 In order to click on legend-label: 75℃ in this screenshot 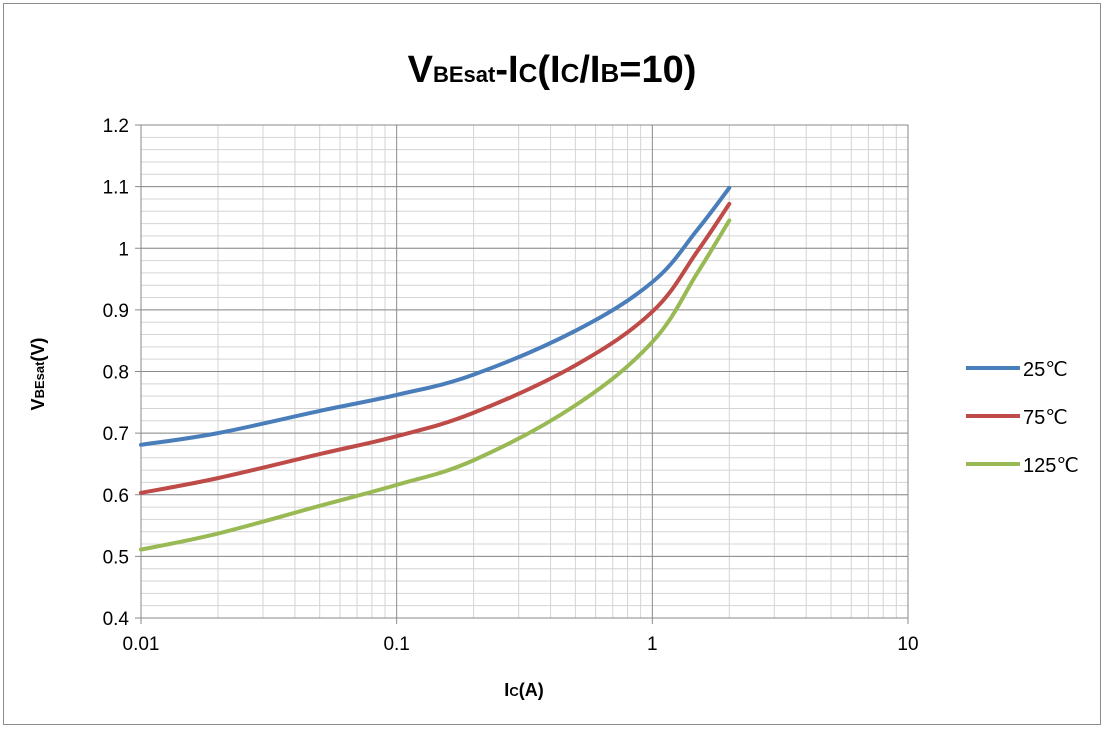, I will do `click(1045, 418)`.